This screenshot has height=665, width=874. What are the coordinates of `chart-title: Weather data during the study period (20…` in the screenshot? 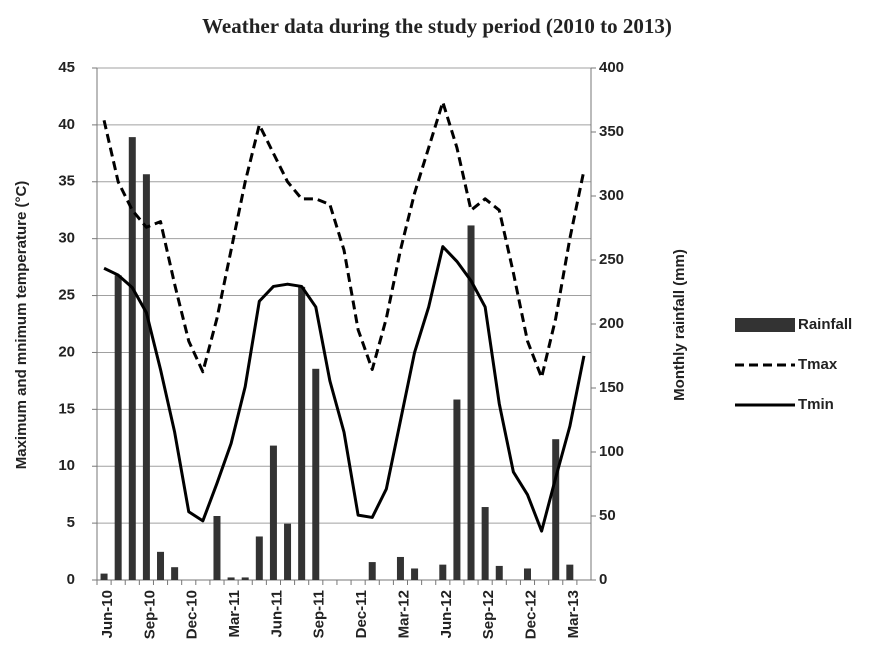 It's located at (437, 26).